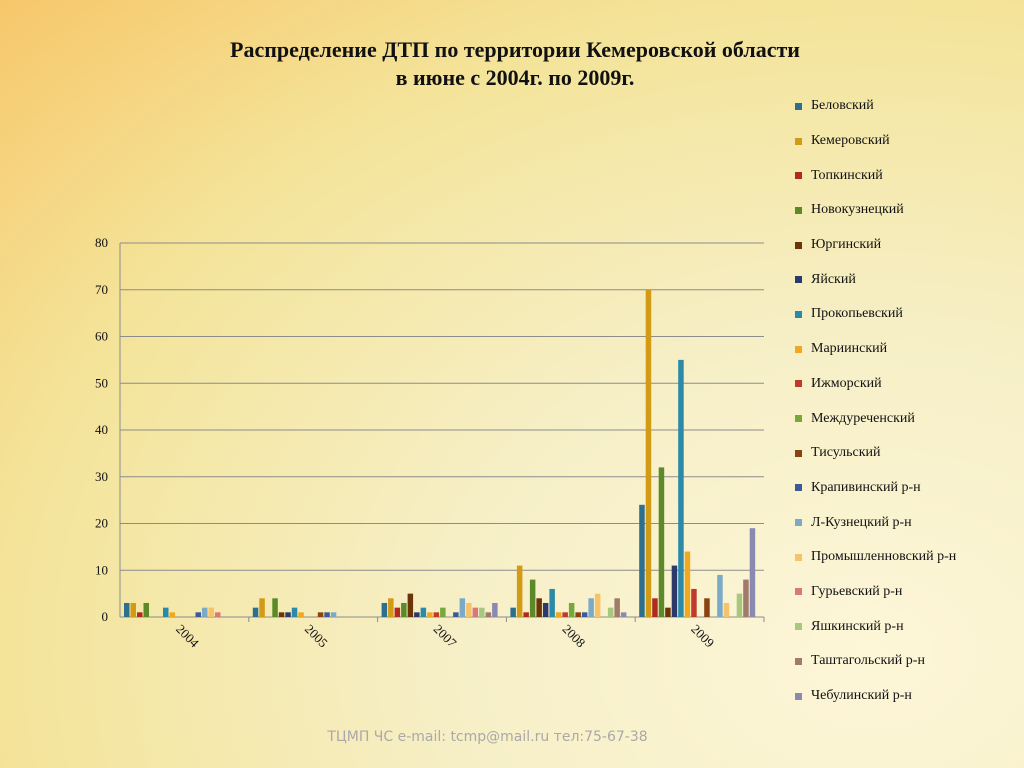  What do you see at coordinates (833, 279) in the screenshot?
I see `legend-label: Яйский` at bounding box center [833, 279].